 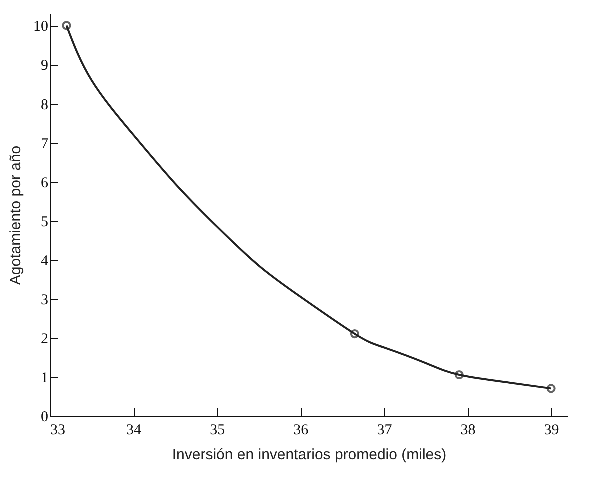 What do you see at coordinates (44, 378) in the screenshot?
I see `y-tick-label: 1` at bounding box center [44, 378].